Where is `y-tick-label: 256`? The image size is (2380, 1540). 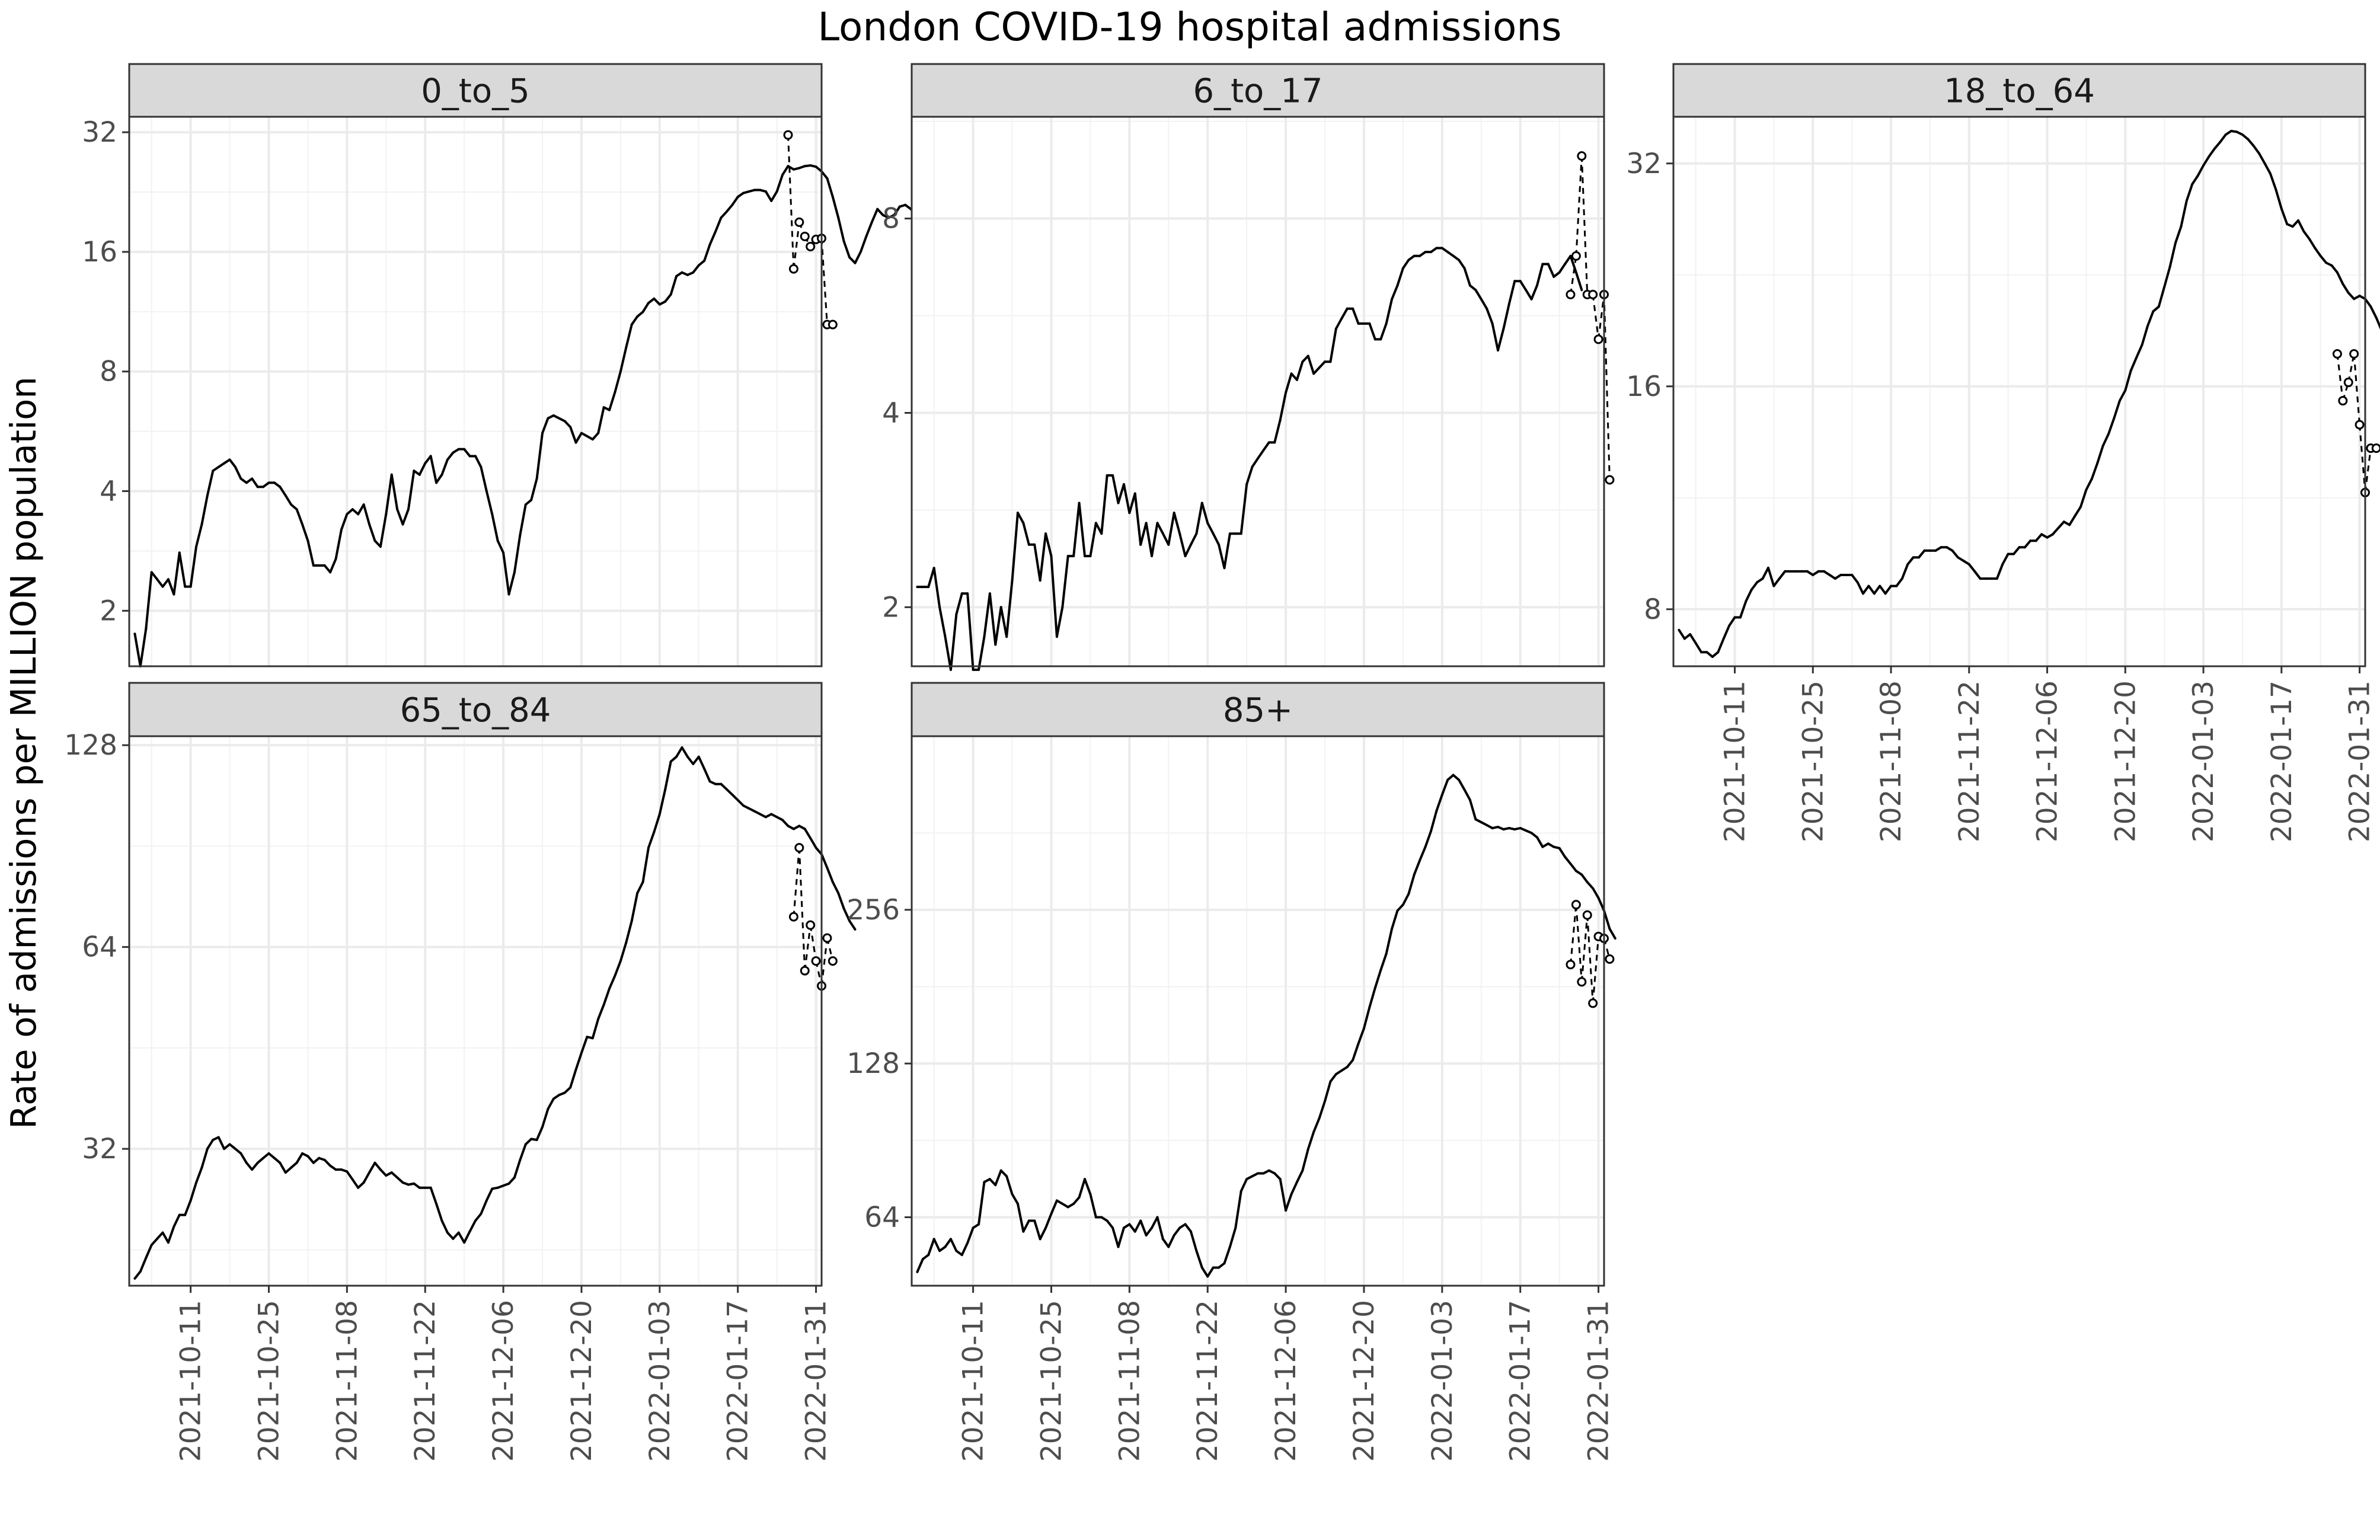
y-tick-label: 256 is located at coordinates (873, 910).